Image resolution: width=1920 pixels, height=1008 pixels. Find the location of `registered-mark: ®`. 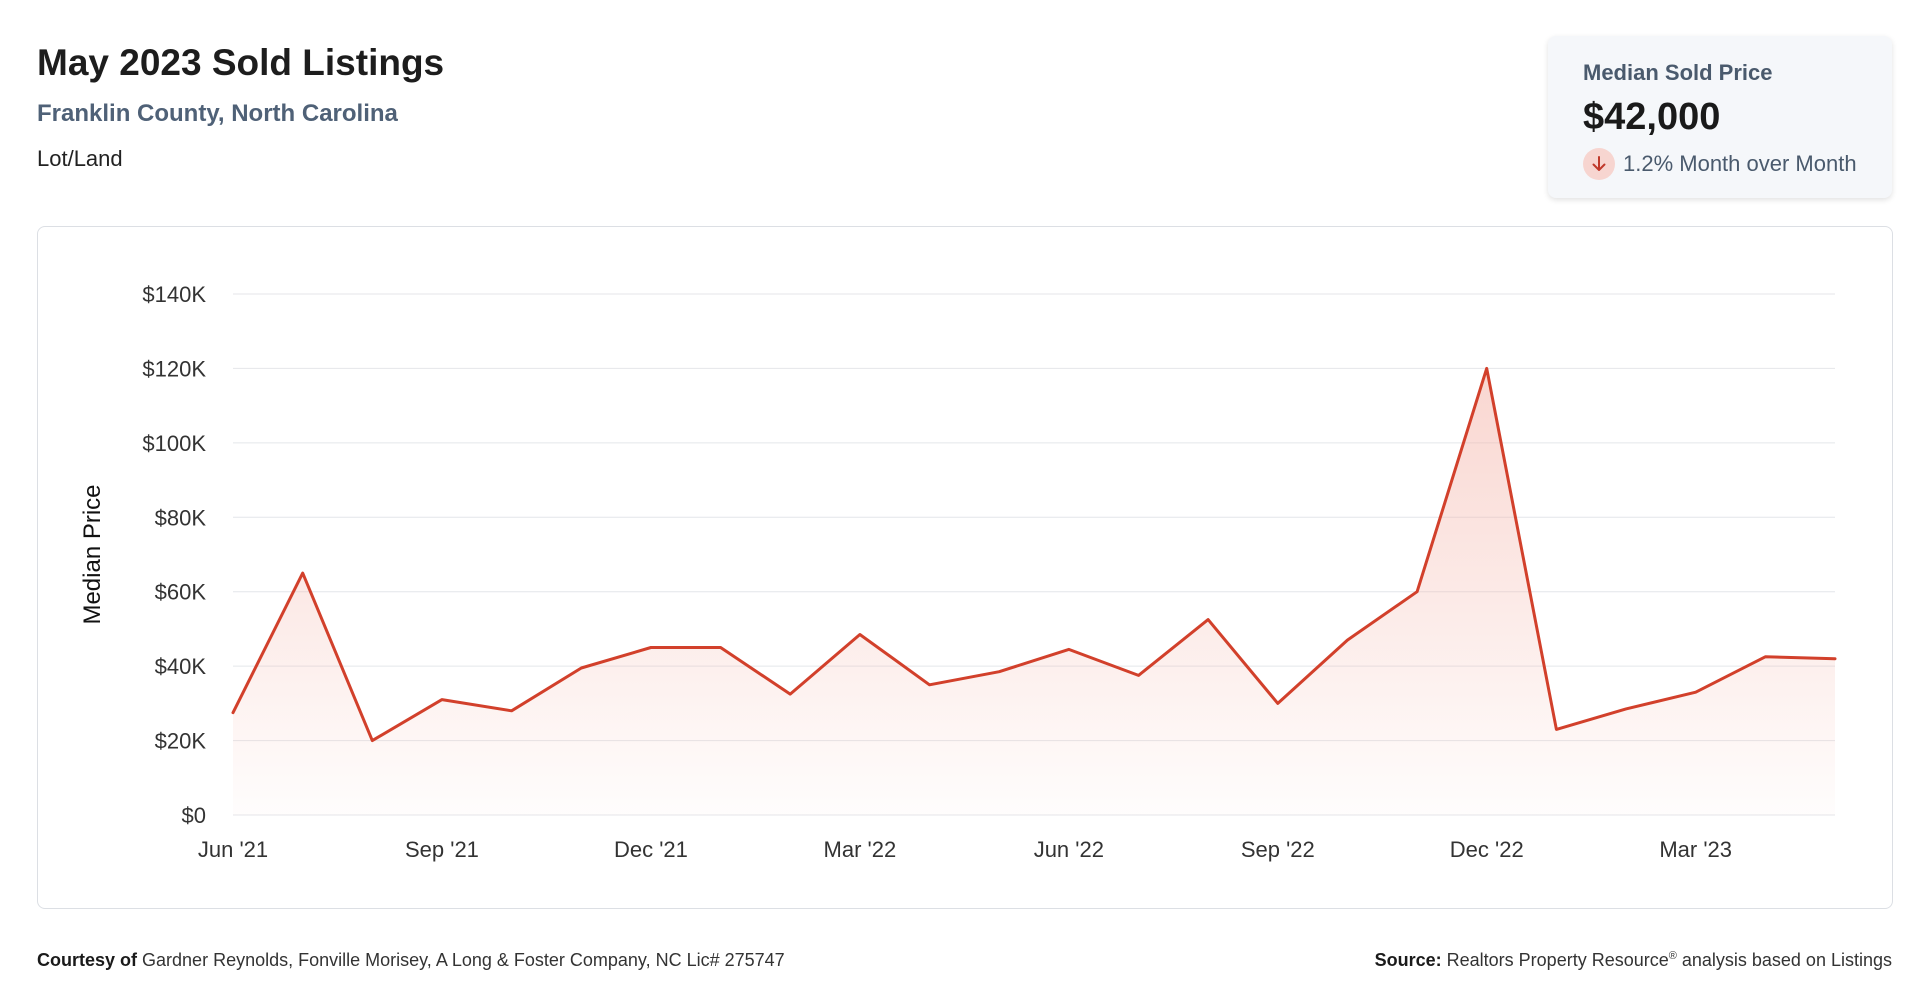

registered-mark: ® is located at coordinates (1672, 956).